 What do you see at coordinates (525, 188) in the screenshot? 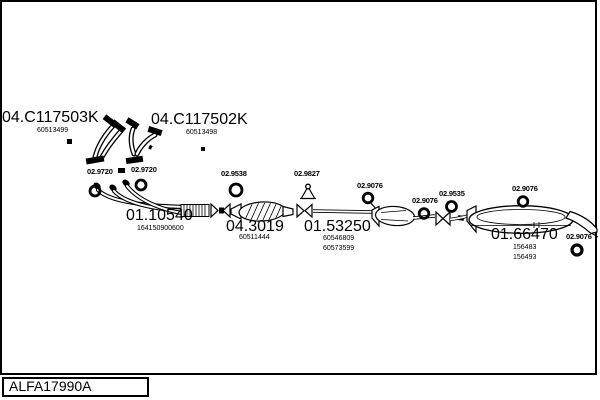
I see `clamp-code-9076-c: 02.9076` at bounding box center [525, 188].